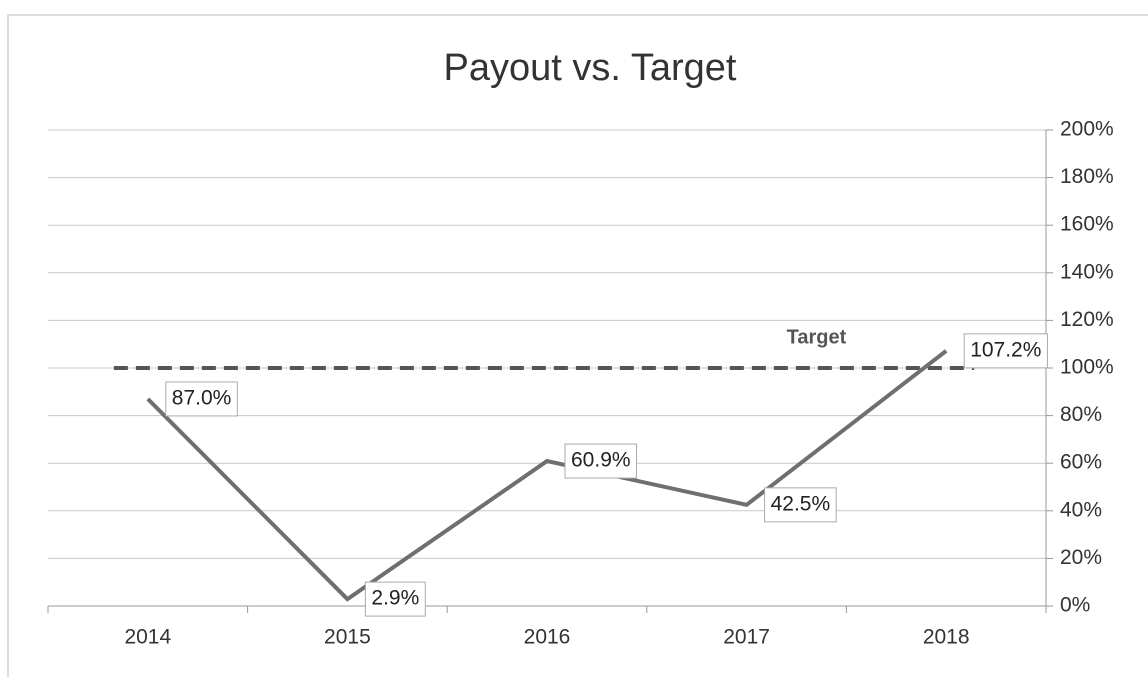 This screenshot has height=677, width=1148. What do you see at coordinates (147, 637) in the screenshot?
I see `x-tick-label: 2014` at bounding box center [147, 637].